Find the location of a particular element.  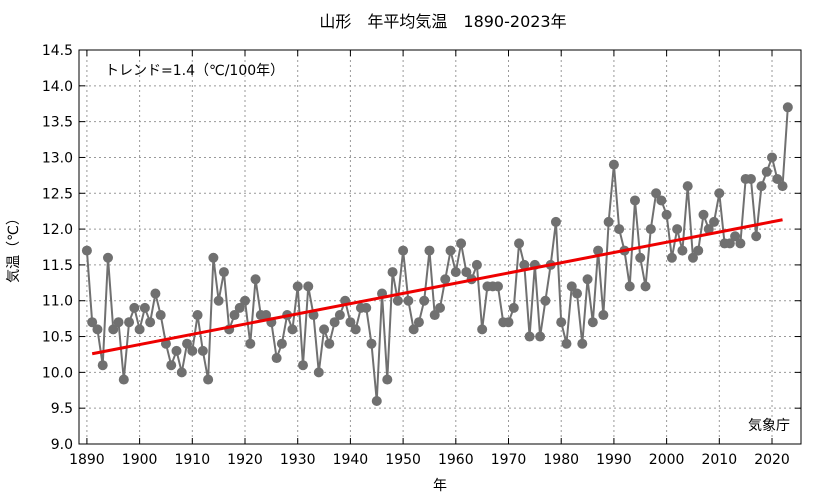

source-label: 気象庁 is located at coordinates (769, 426).